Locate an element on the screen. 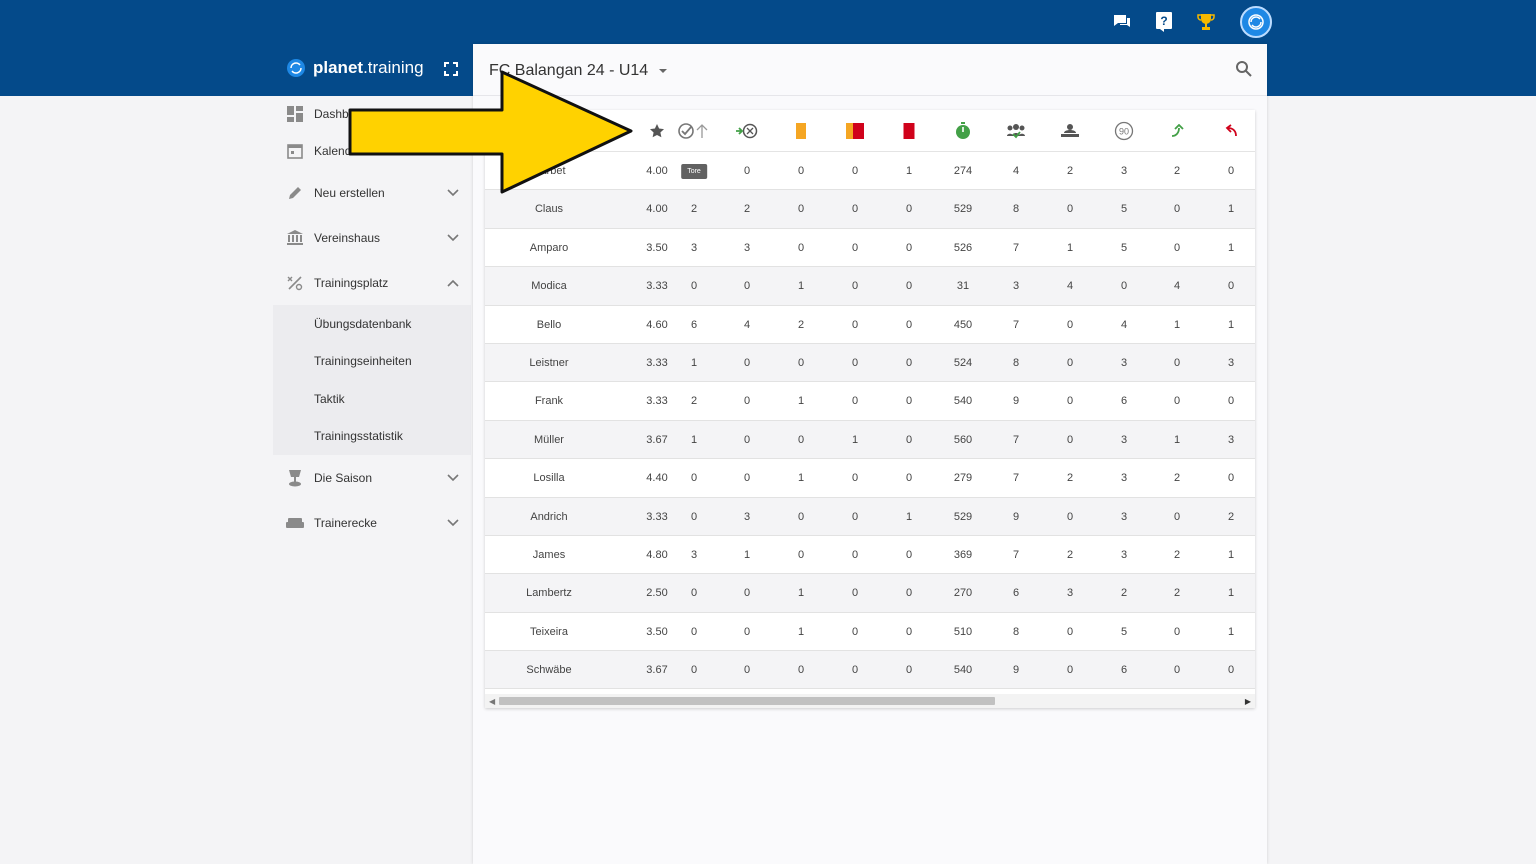  sub-out-icon is located at coordinates (1231, 131).